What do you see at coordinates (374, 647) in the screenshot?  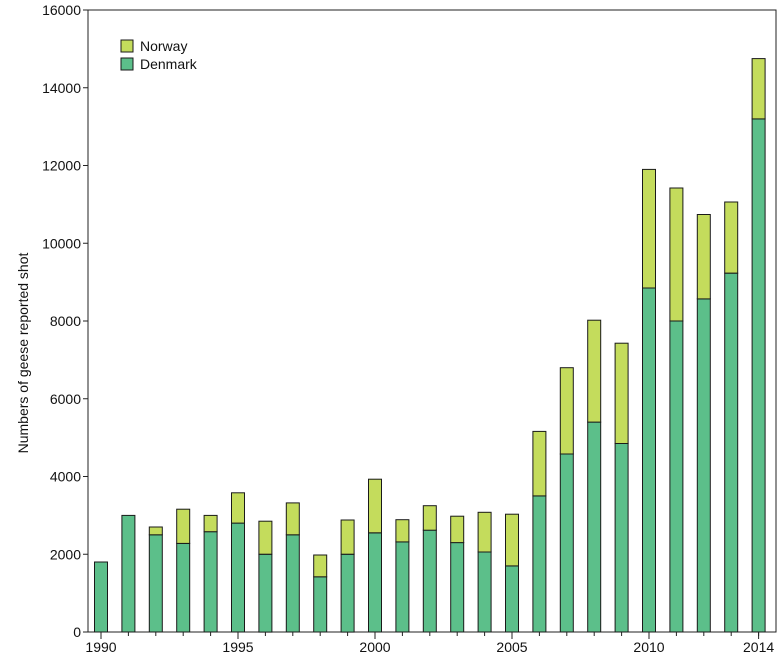 I see `x-tick-label: 2000` at bounding box center [374, 647].